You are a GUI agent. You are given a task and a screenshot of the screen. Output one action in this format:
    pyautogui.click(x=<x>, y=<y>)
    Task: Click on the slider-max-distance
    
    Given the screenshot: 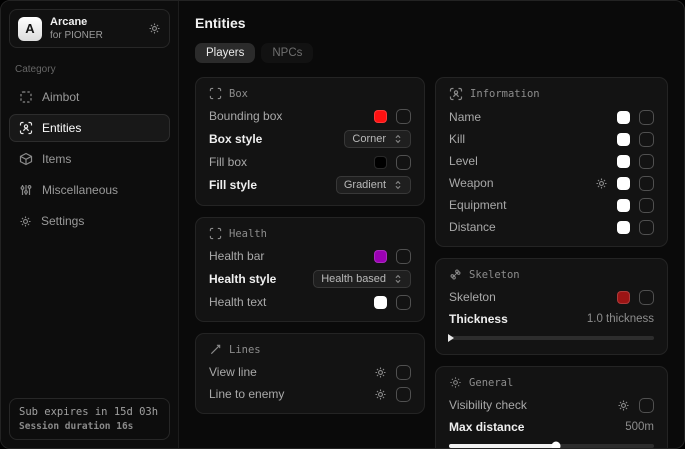 What is the action you would take?
    pyautogui.click(x=551, y=444)
    